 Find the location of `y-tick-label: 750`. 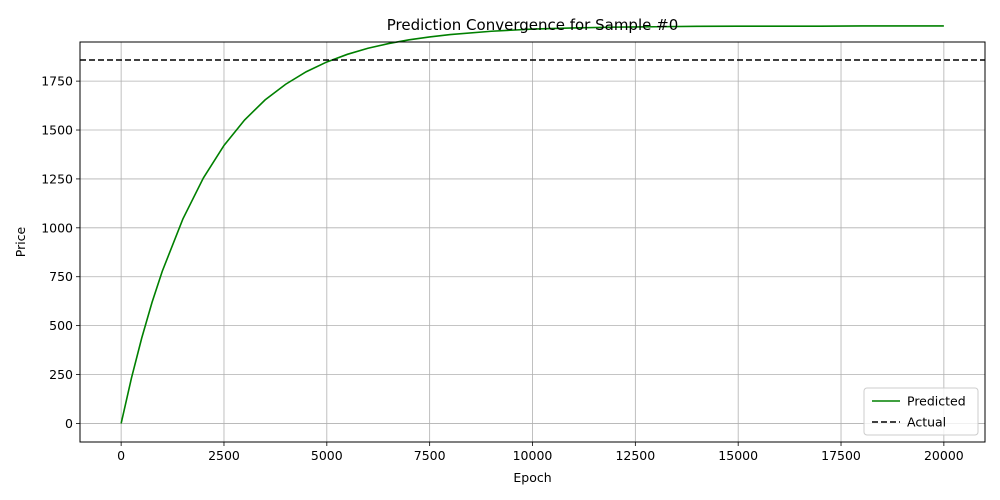

y-tick-label: 750 is located at coordinates (61, 276).